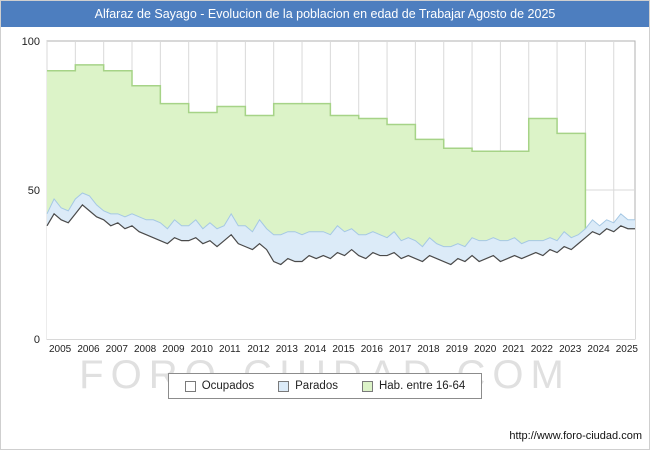  I want to click on svg-text: 50, so click(34, 191).